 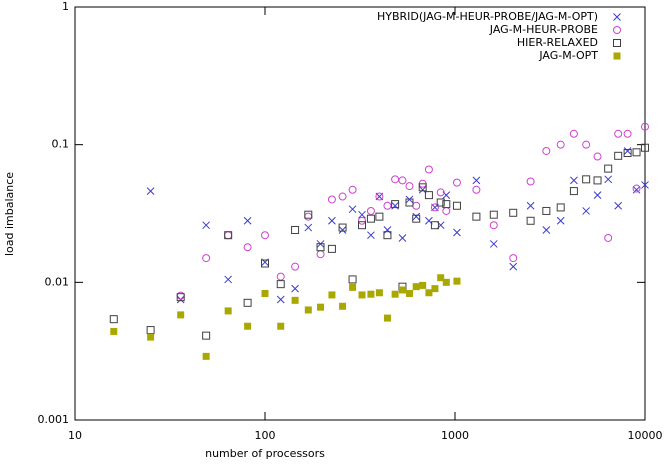 I want to click on y-tick-label: 1, so click(x=65, y=6).